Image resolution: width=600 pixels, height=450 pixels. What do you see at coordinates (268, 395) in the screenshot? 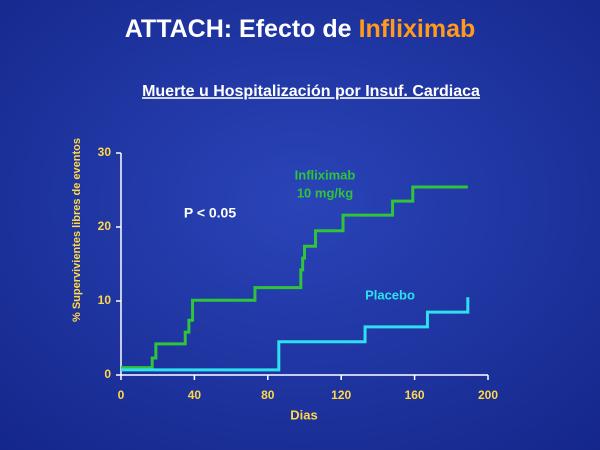
I see `x-tick-label: 80` at bounding box center [268, 395].